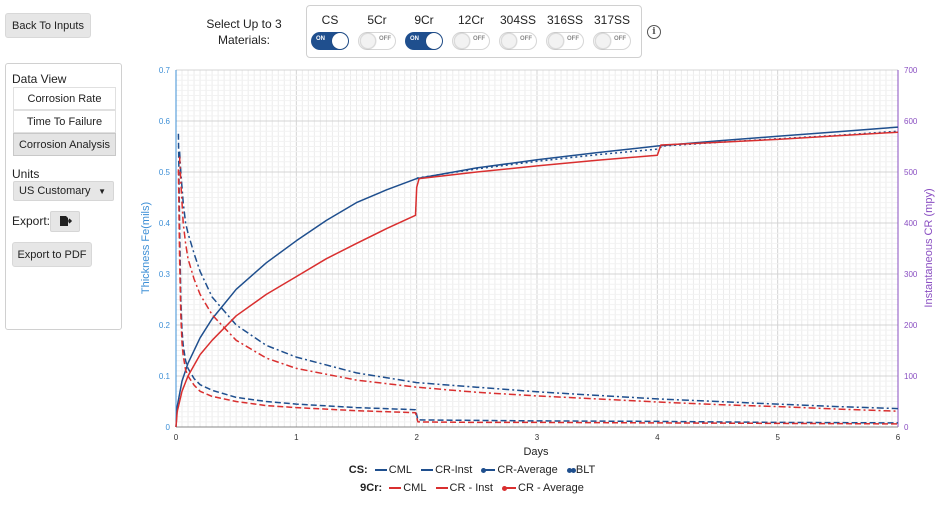  Describe the element at coordinates (565, 41) in the screenshot. I see `material-toggle-316ss: OFF` at that location.